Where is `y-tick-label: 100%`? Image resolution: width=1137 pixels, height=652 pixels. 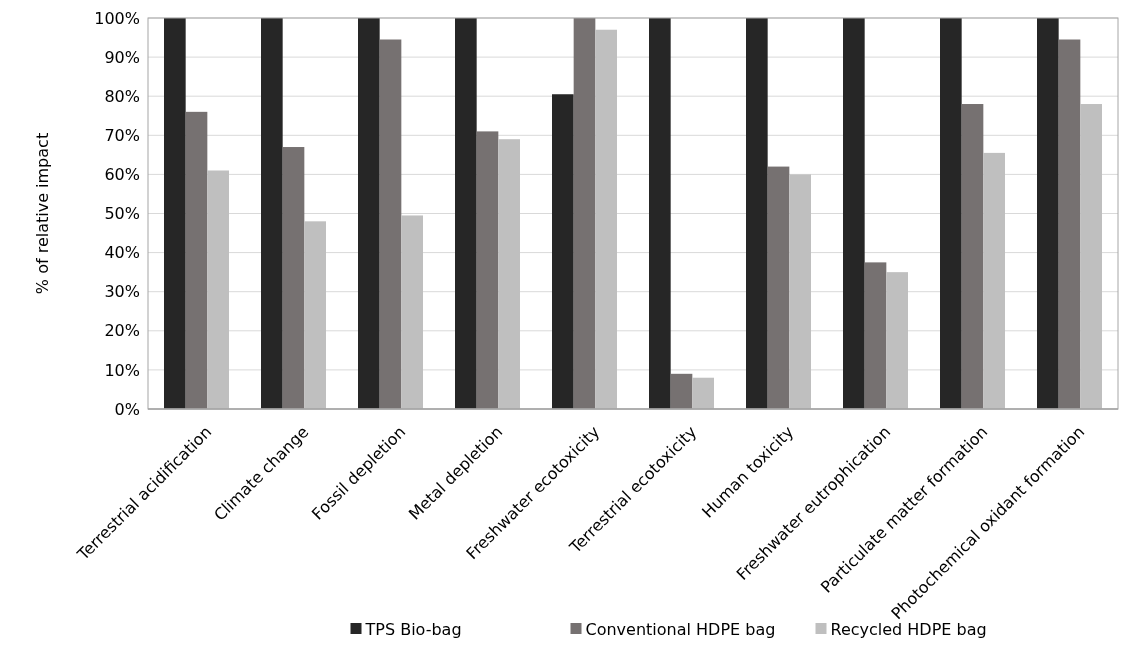
y-tick-label: 100% is located at coordinates (117, 18).